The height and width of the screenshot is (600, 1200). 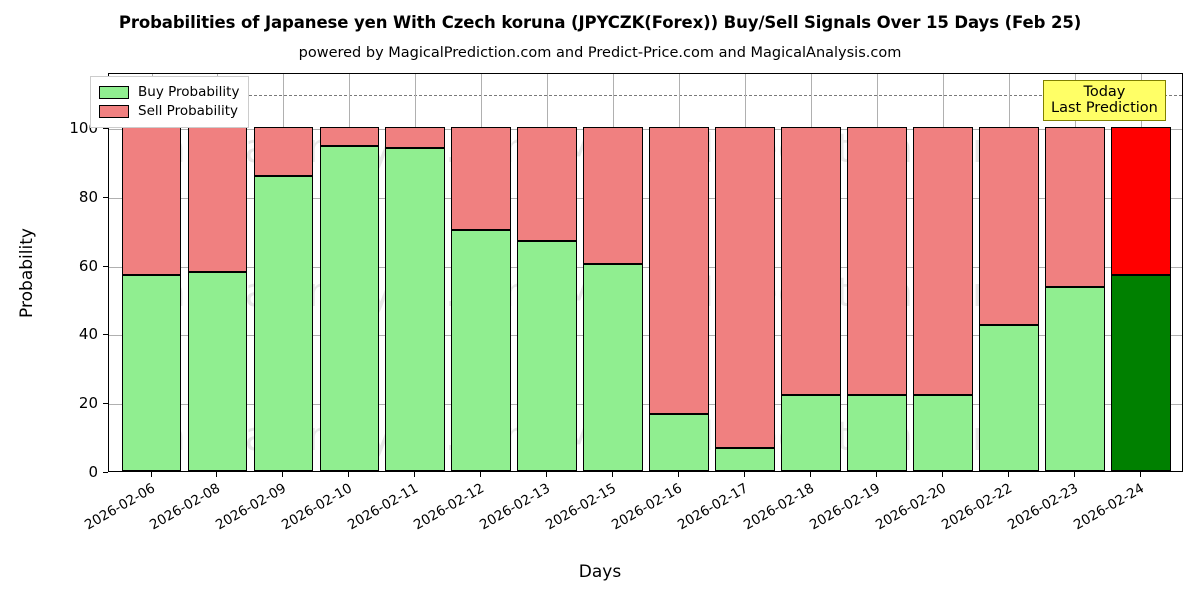 I want to click on today-annotation: Today Last Prediction, so click(x=1104, y=101).